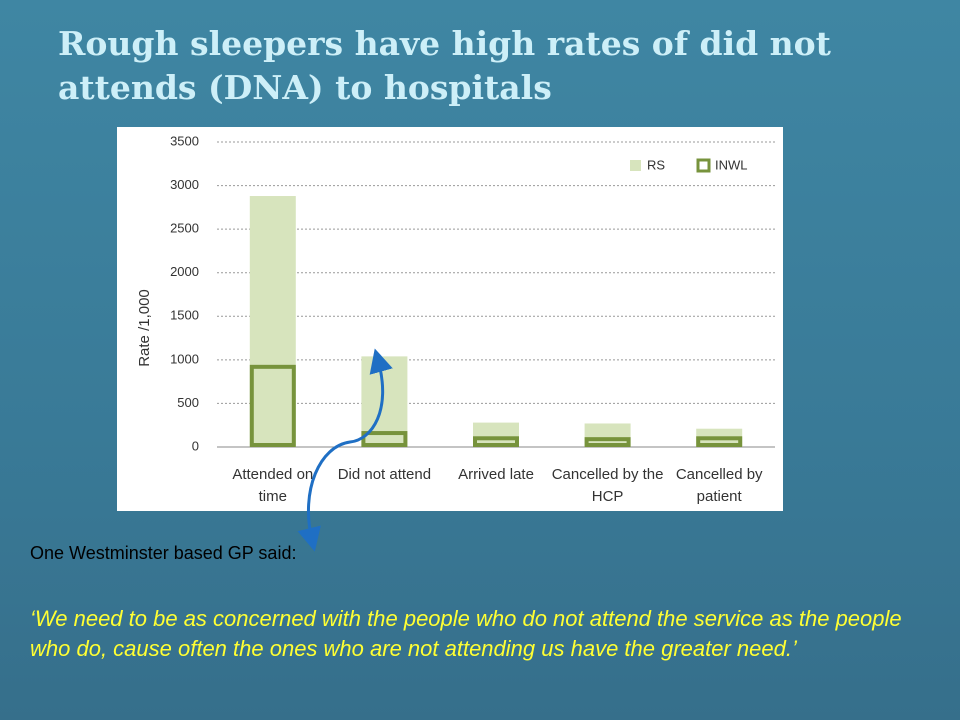 The height and width of the screenshot is (720, 960). Describe the element at coordinates (719, 485) in the screenshot. I see `x-tick-label: Cancelled by patient` at that location.